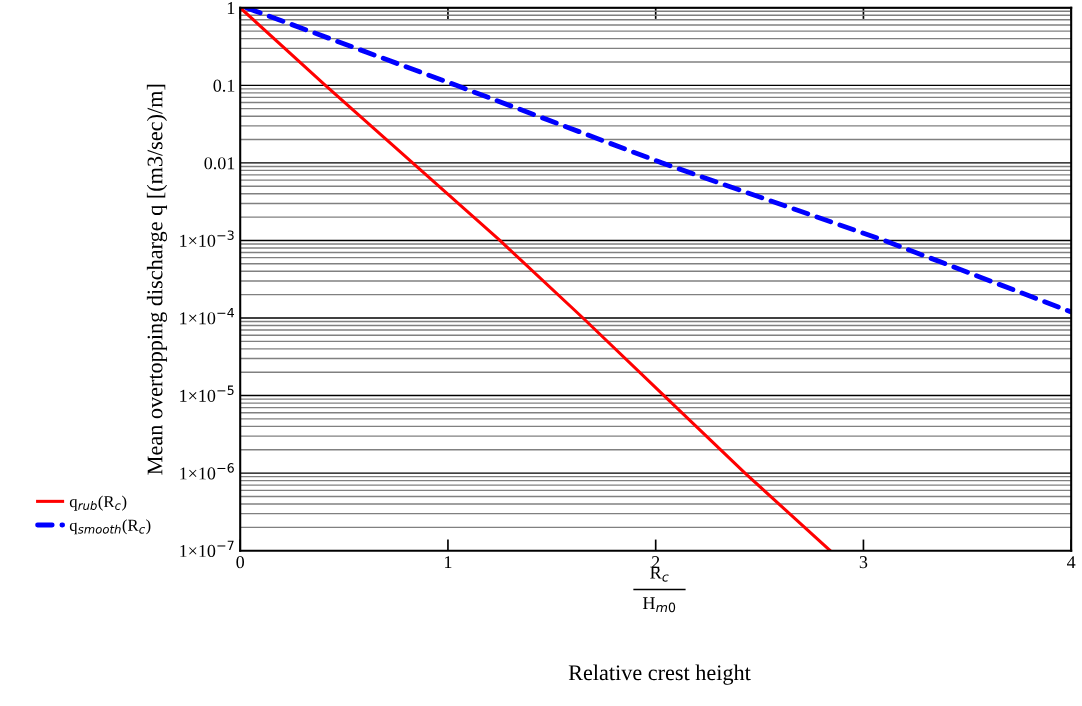 The image size is (1082, 706). I want to click on y-tick-label: 1×10$^{−5}$, so click(207, 393).